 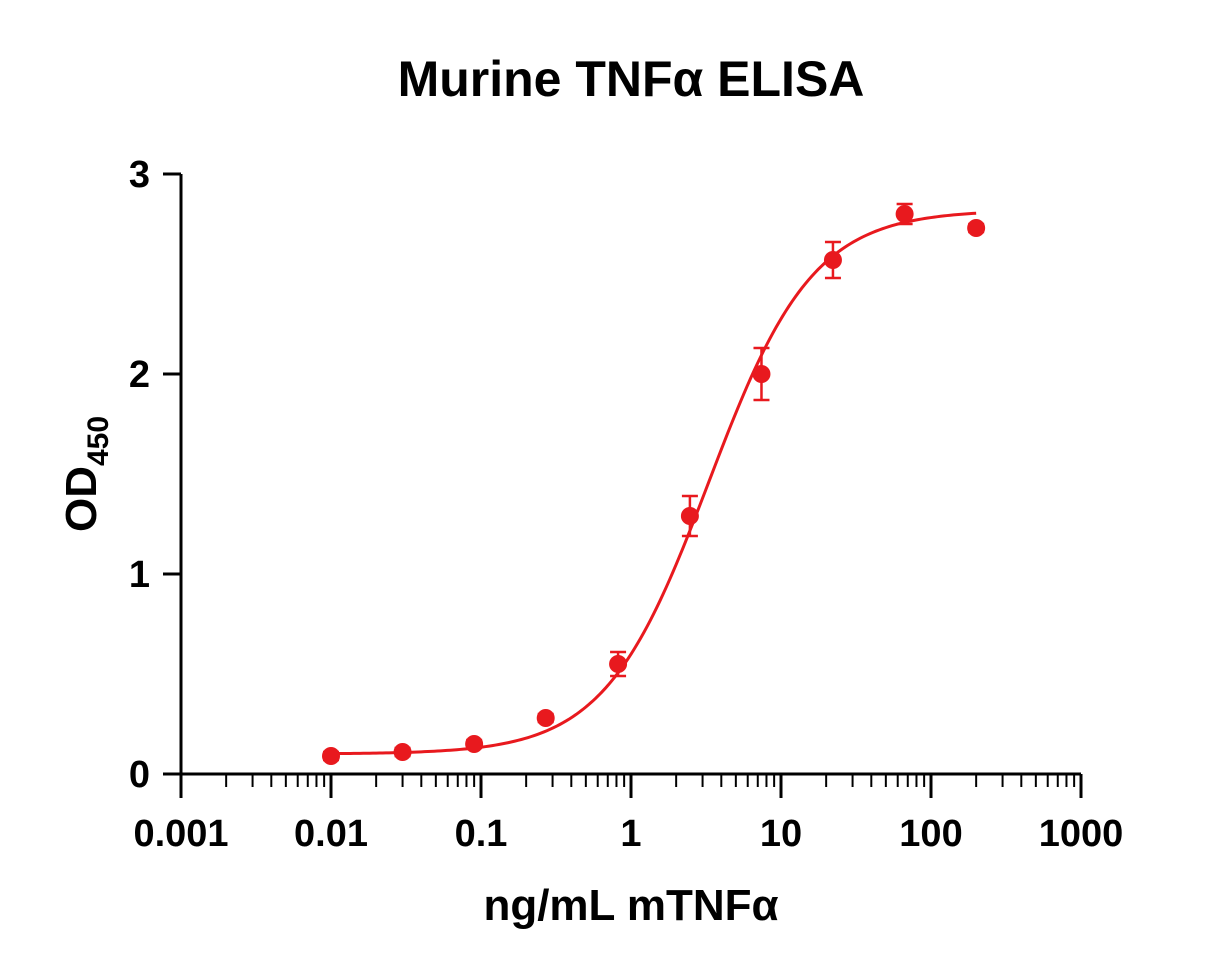 What do you see at coordinates (781, 834) in the screenshot?
I see `x-tick-label: 10` at bounding box center [781, 834].